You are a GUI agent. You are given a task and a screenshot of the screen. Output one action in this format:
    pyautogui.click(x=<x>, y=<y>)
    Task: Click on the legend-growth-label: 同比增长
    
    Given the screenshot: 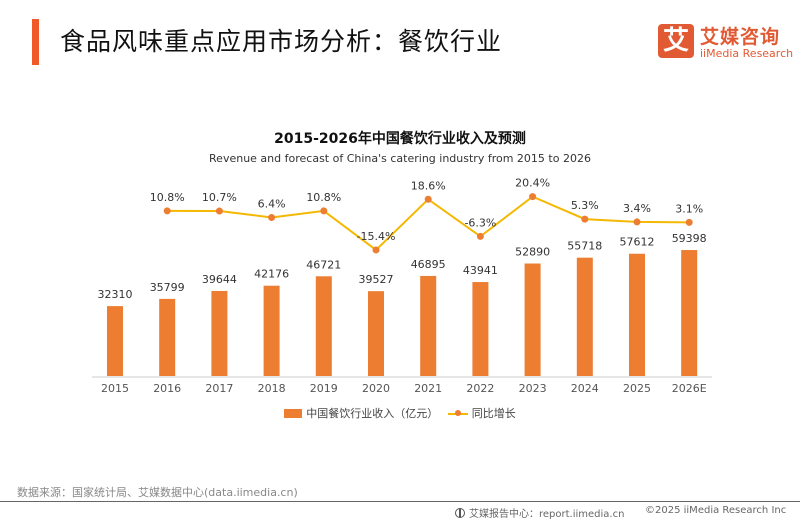 What is the action you would take?
    pyautogui.click(x=493, y=413)
    